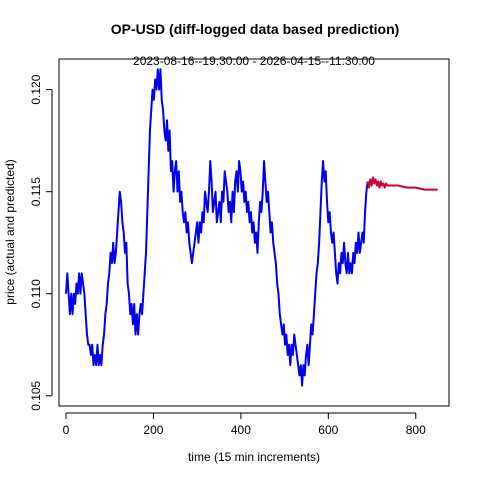 This screenshot has height=480, width=480. What do you see at coordinates (241, 430) in the screenshot?
I see `x-tick-label: 400` at bounding box center [241, 430].